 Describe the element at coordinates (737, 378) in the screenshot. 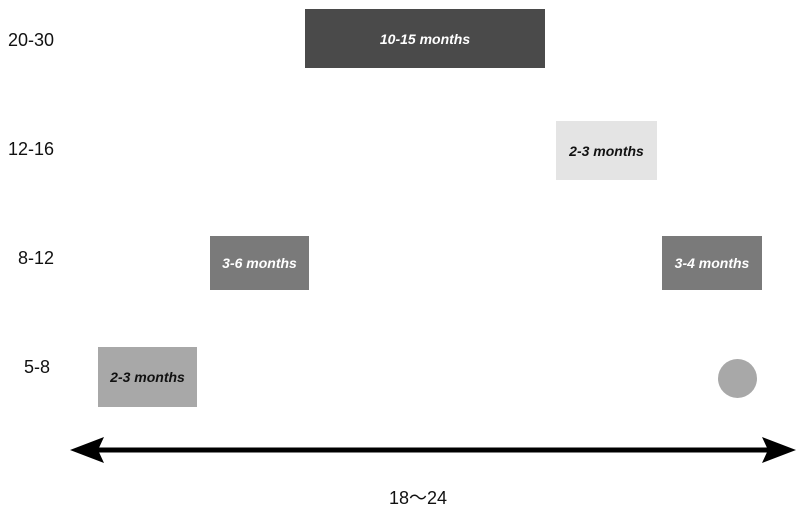

I see `end-marker-dot` at that location.